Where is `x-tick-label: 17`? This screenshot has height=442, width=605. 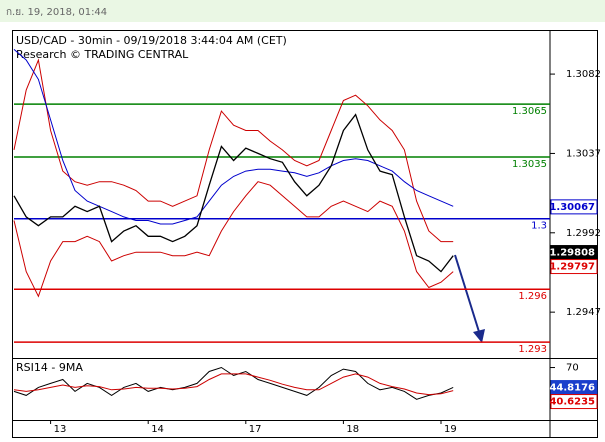 x-tick-label: 17 is located at coordinates (255, 429).